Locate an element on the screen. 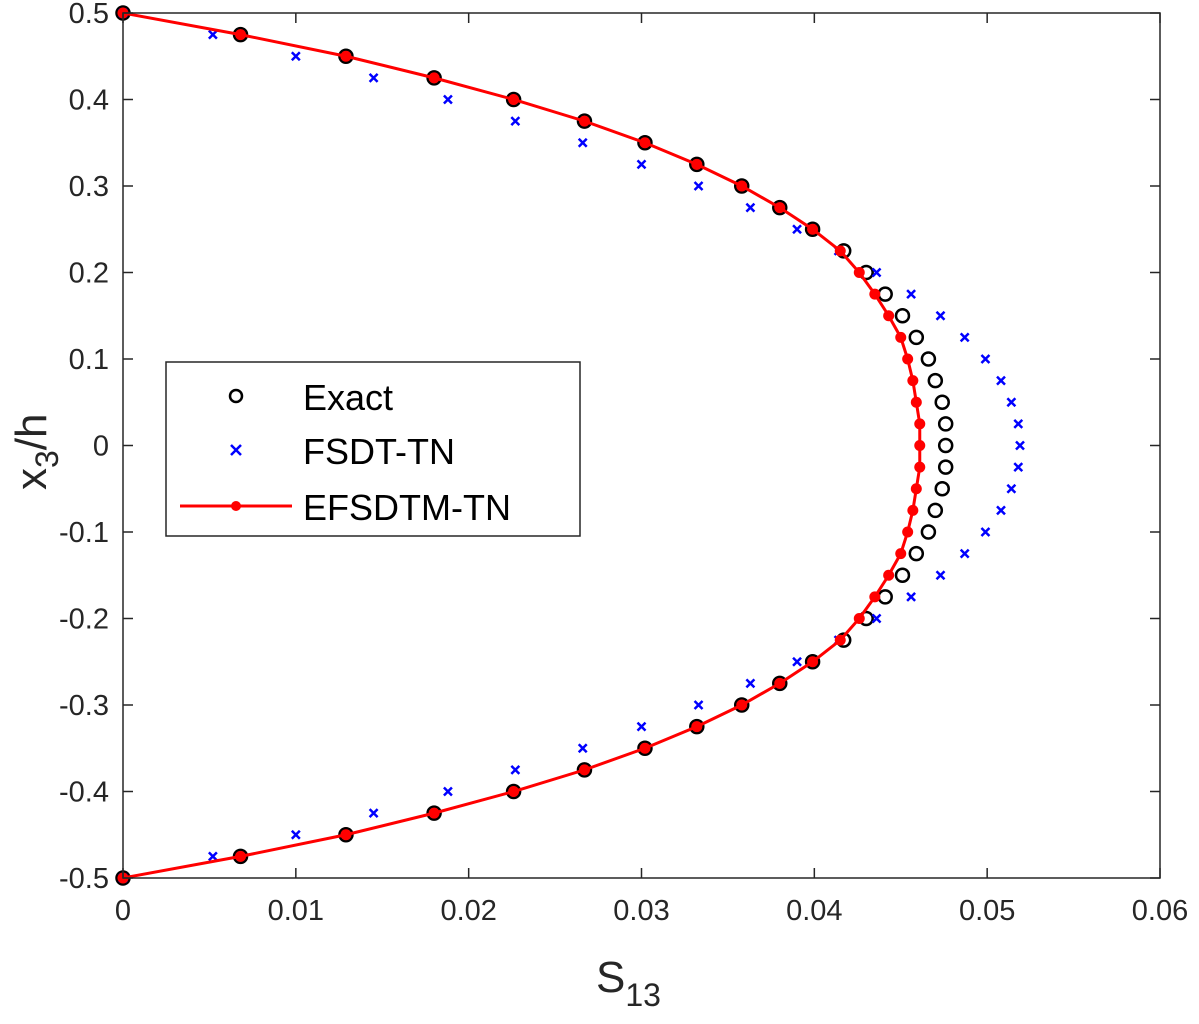  x-tick-label: 0.04 is located at coordinates (814, 911).